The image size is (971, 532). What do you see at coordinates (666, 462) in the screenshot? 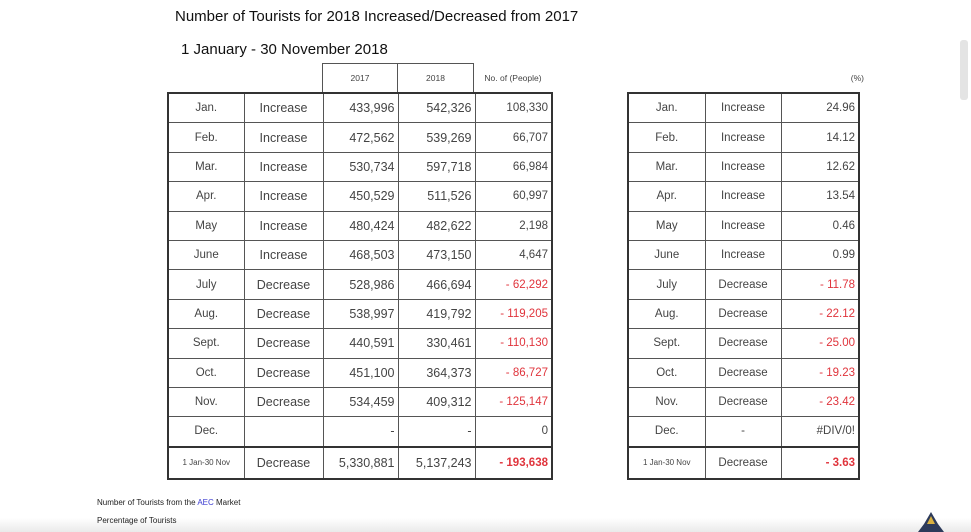
I see `total-period-cell: 1 Jan-30 Nov` at bounding box center [666, 462].